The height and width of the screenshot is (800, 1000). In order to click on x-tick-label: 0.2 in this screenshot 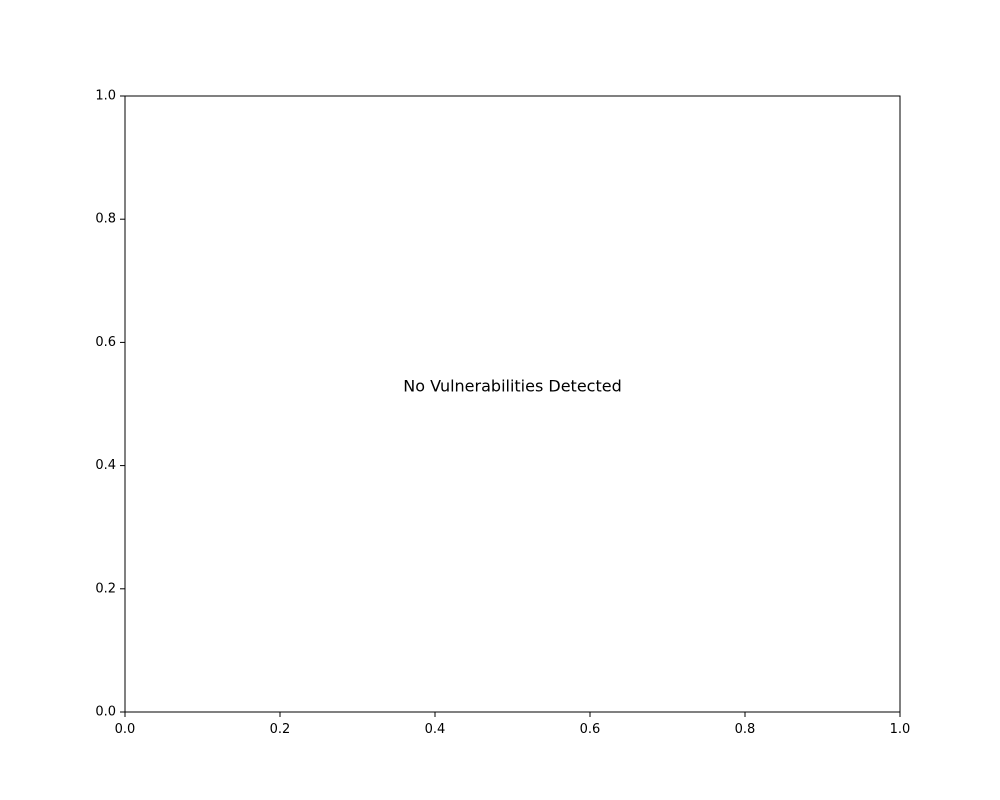, I will do `click(280, 729)`.